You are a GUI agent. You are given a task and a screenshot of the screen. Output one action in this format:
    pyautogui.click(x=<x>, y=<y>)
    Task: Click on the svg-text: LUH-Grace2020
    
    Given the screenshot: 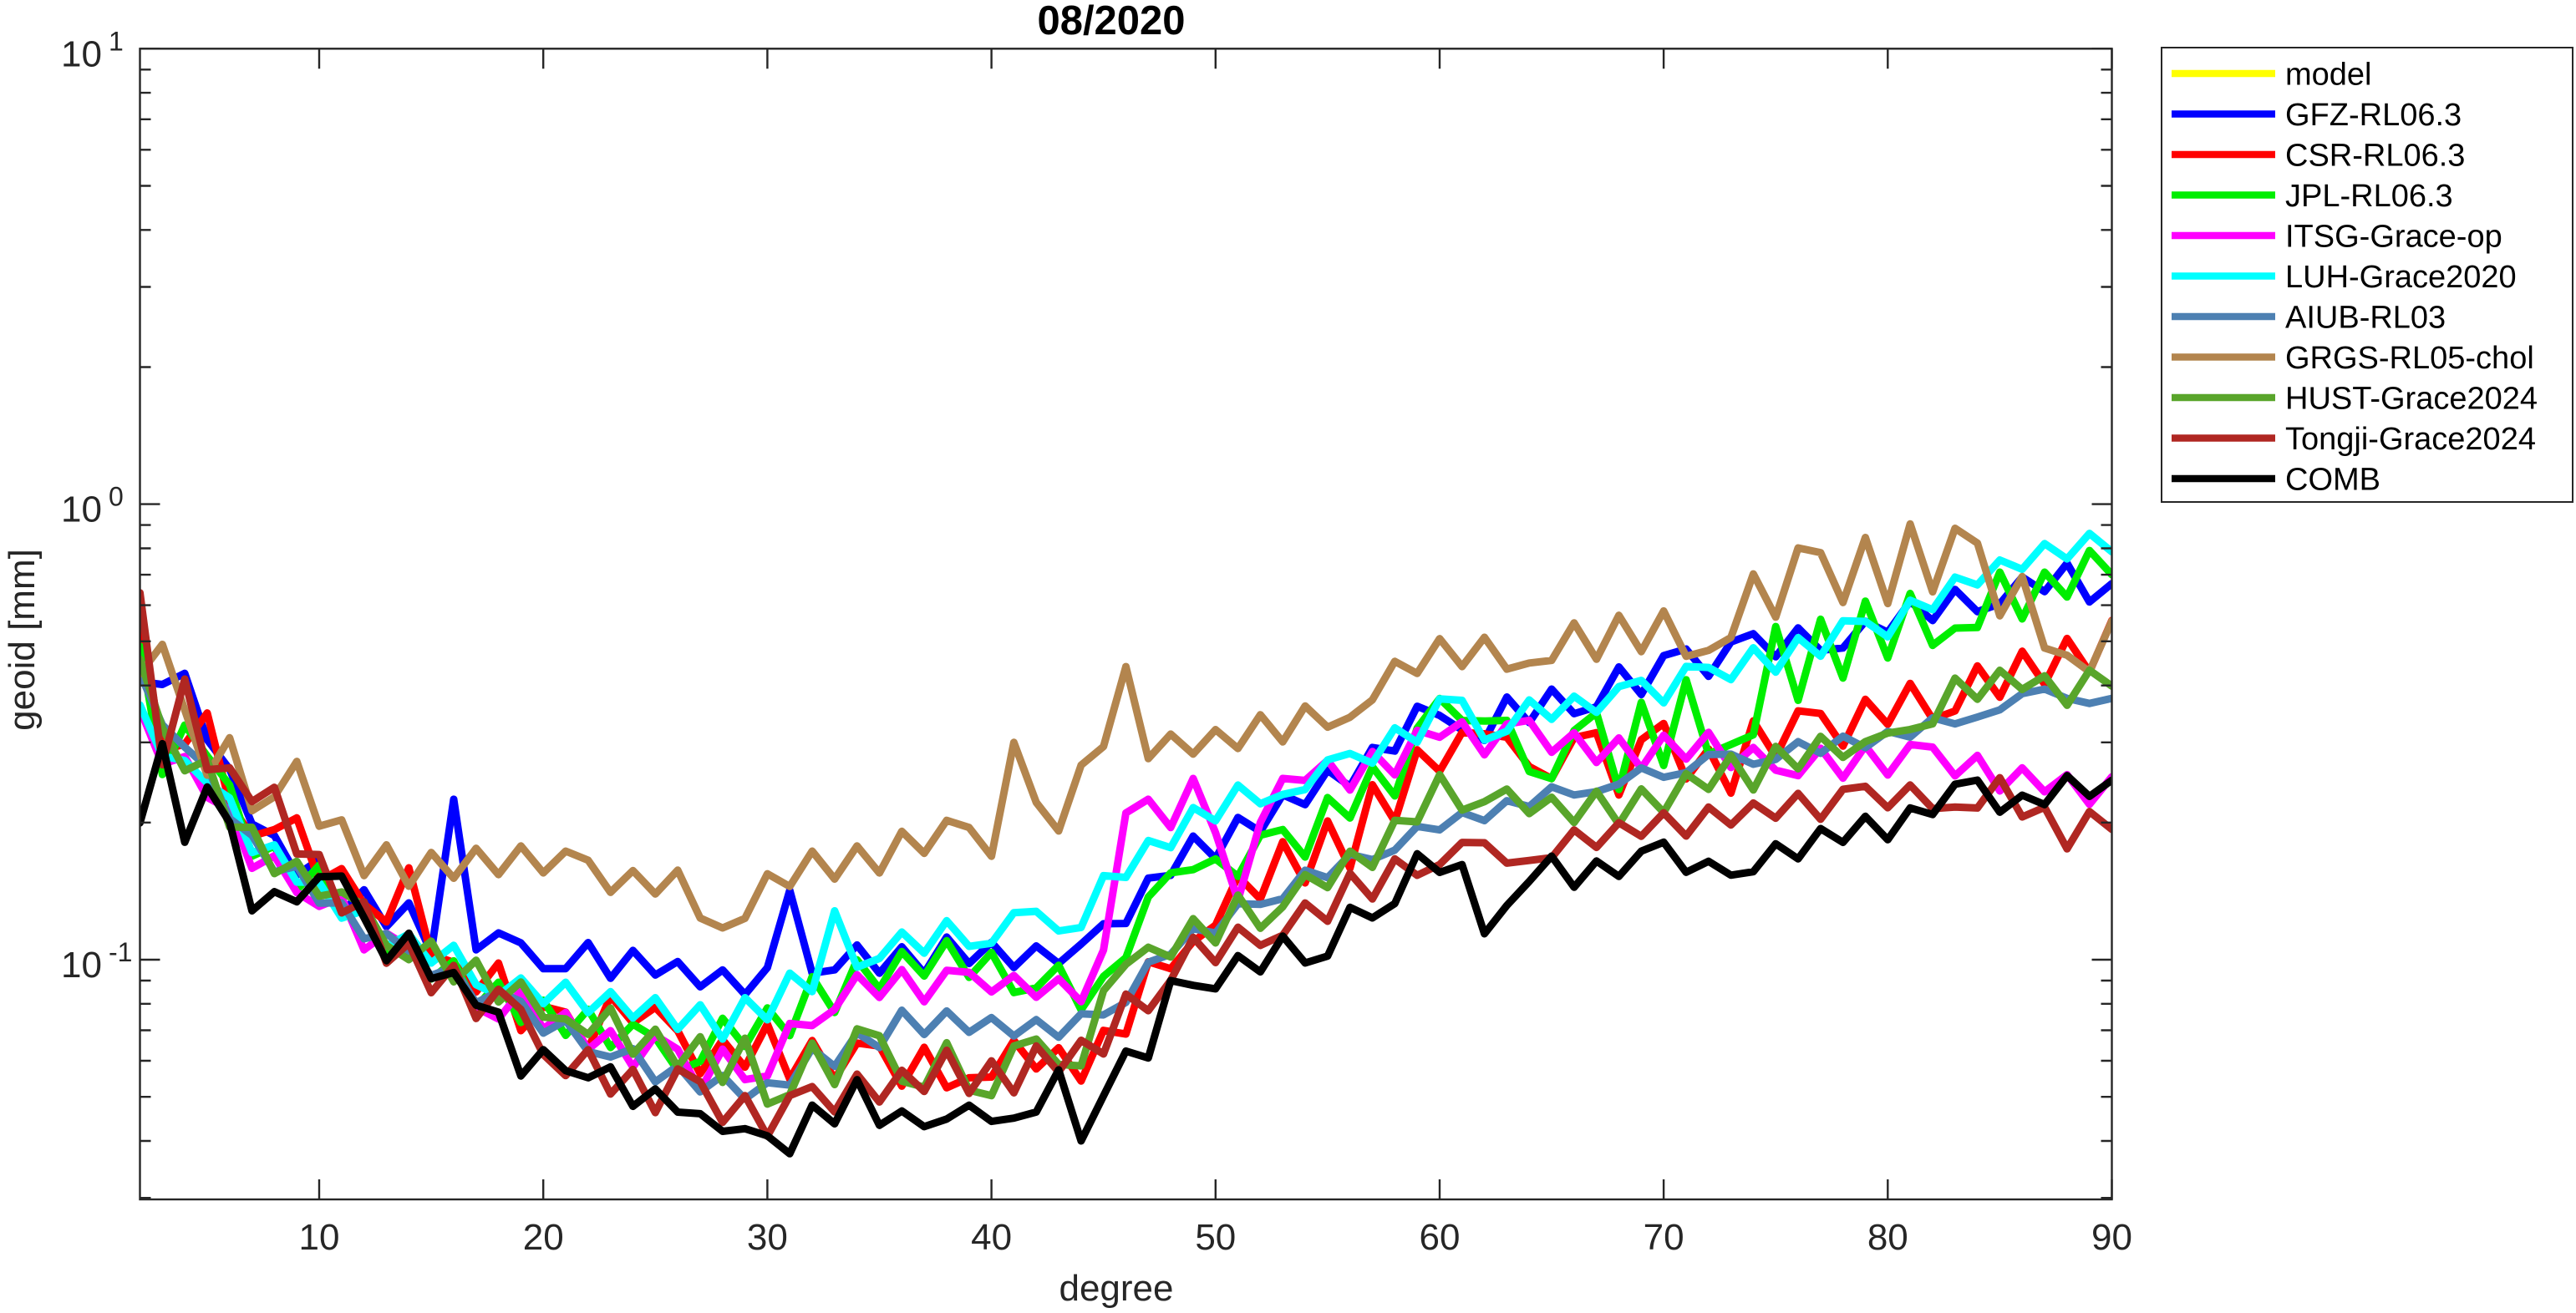 What is the action you would take?
    pyautogui.click(x=2401, y=277)
    